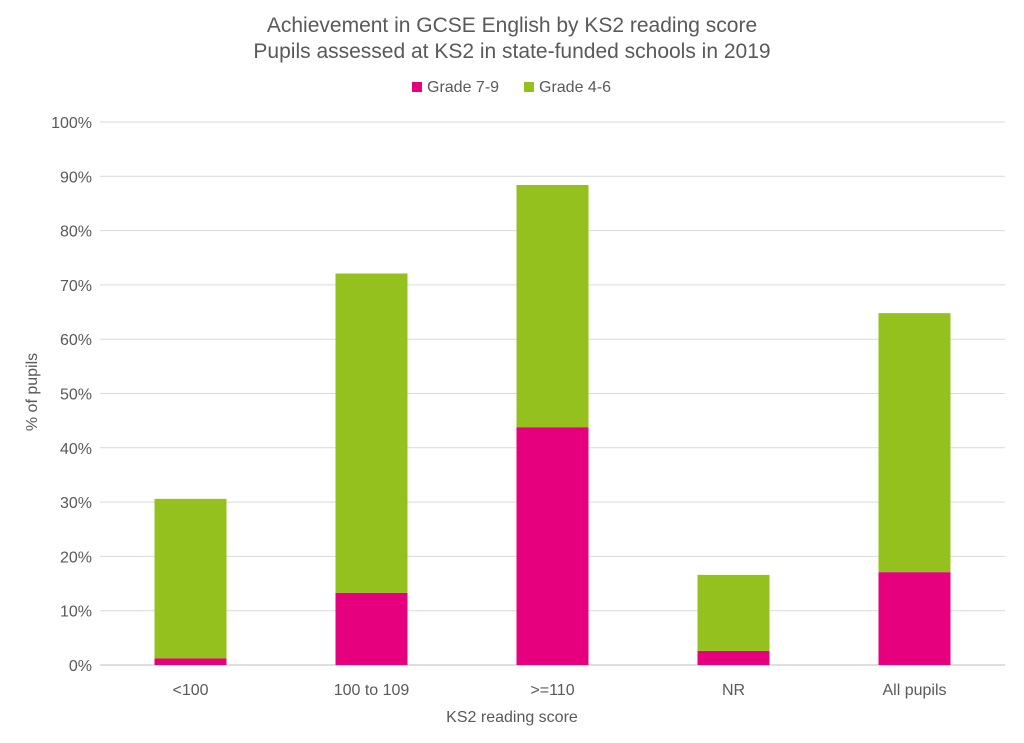 Image resolution: width=1024 pixels, height=743 pixels. What do you see at coordinates (552, 690) in the screenshot?
I see `x-tick-label: >=110` at bounding box center [552, 690].